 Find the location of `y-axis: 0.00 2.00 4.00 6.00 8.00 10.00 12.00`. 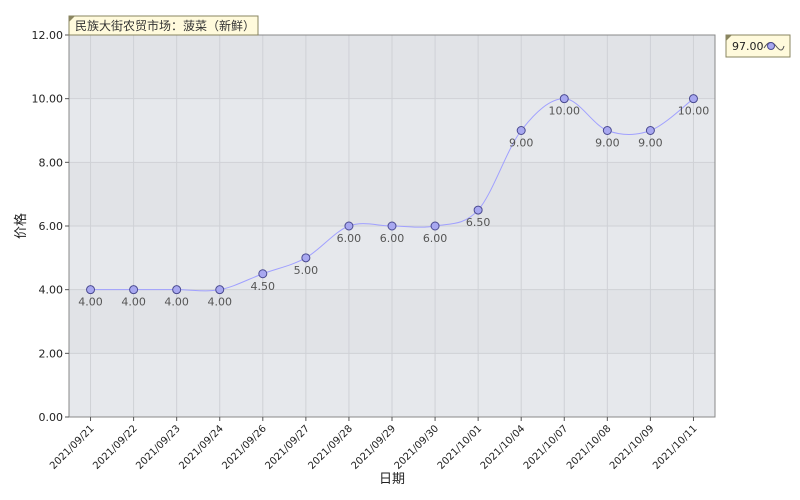

y-axis: 0.00 2.00 4.00 6.00 8.00 10.00 12.00 is located at coordinates (50, 226).